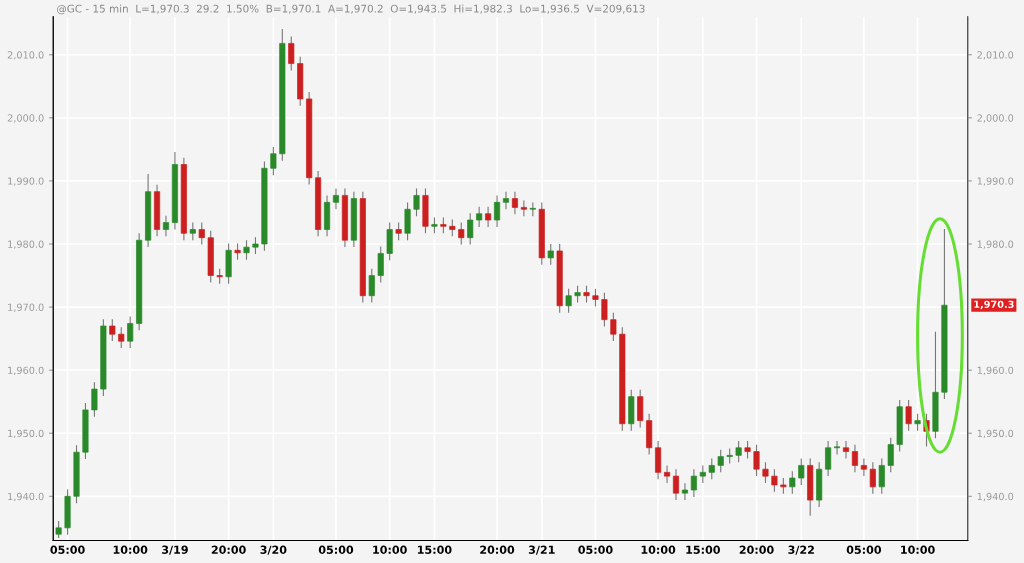  What do you see at coordinates (273, 550) in the screenshot?
I see `x-tick-label: 3/20` at bounding box center [273, 550].